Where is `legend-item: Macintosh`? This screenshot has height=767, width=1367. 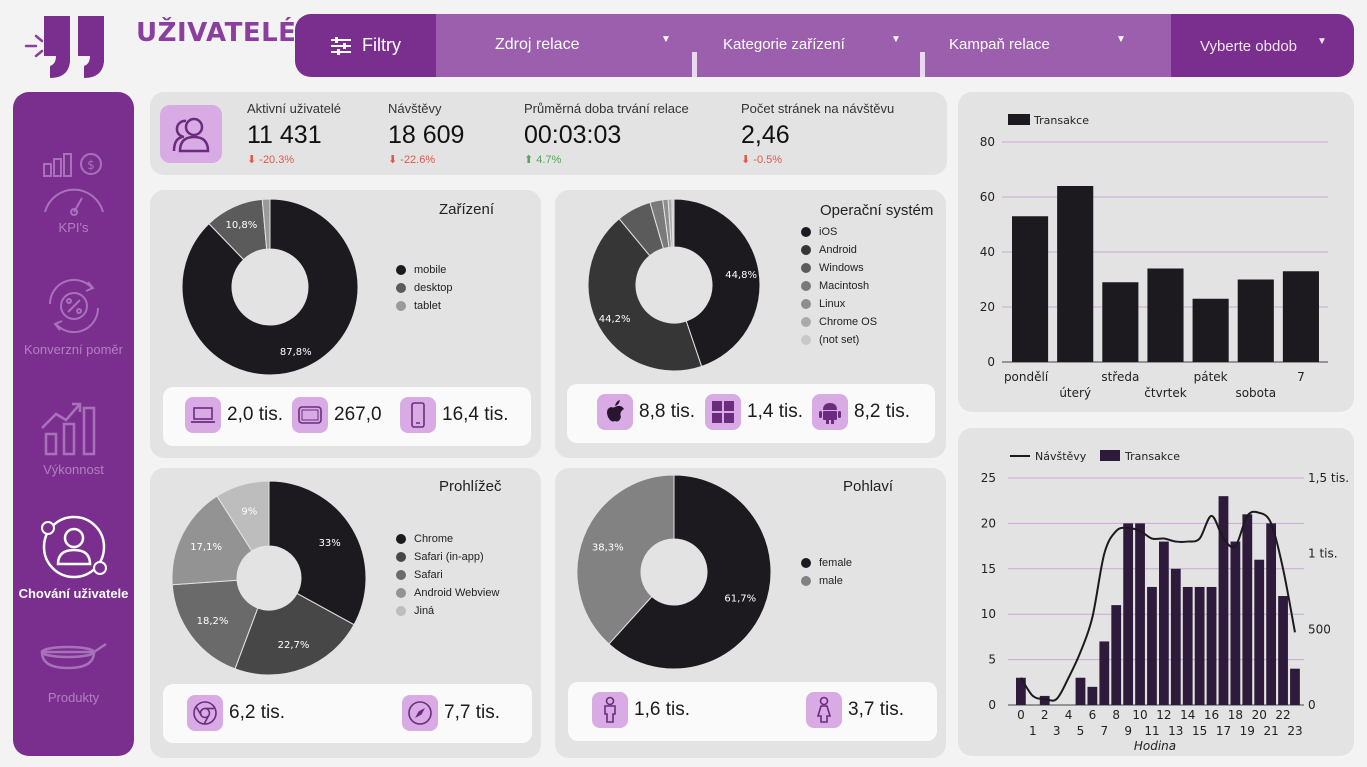
legend-item: Macintosh is located at coordinates (839, 286).